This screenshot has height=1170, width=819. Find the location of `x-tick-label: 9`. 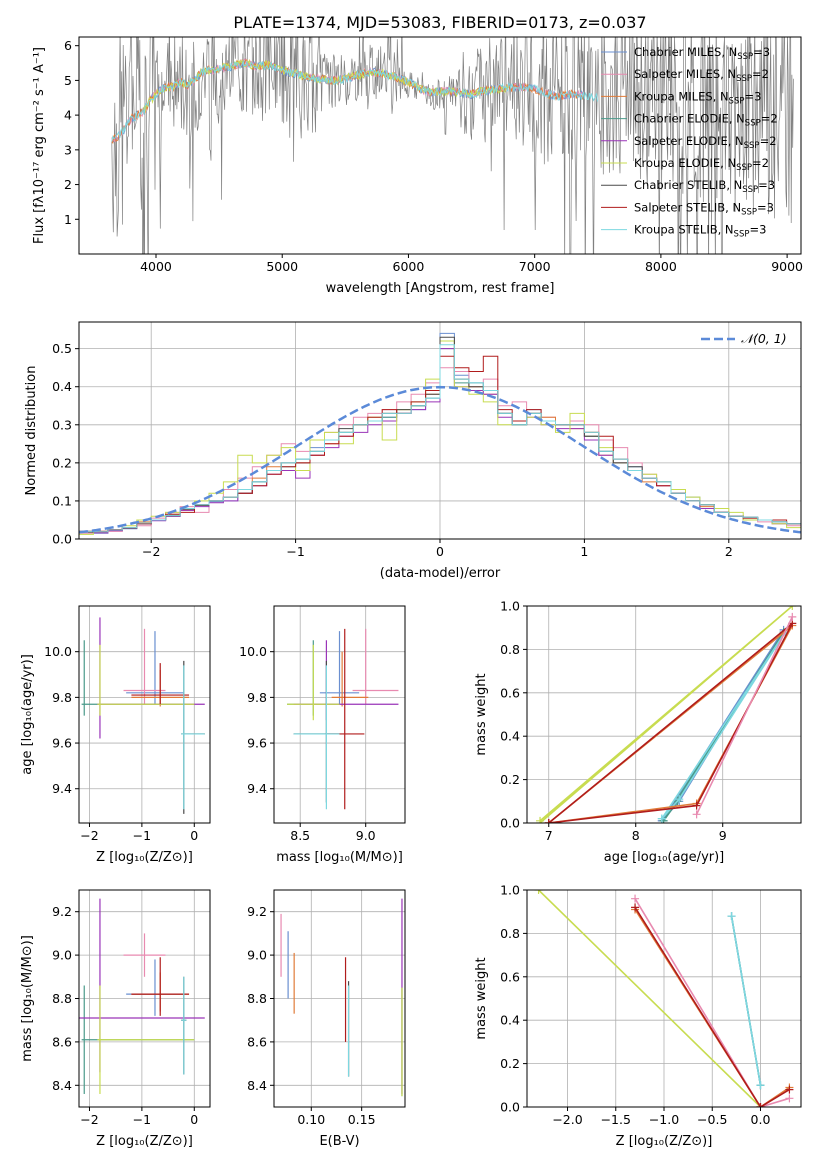

x-tick-label: 9 is located at coordinates (723, 835).